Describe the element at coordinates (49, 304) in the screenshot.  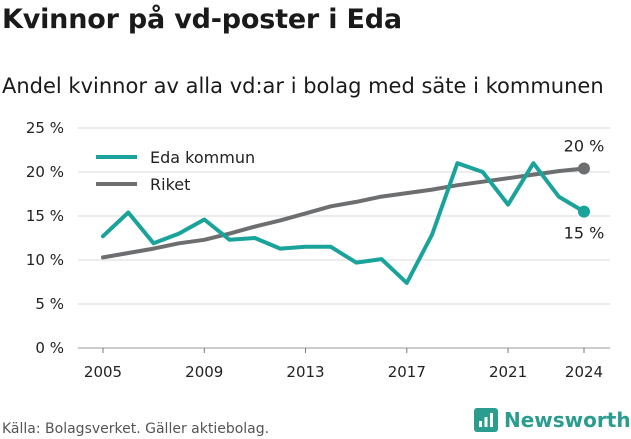
I see `y-tick-label: 5 %` at that location.